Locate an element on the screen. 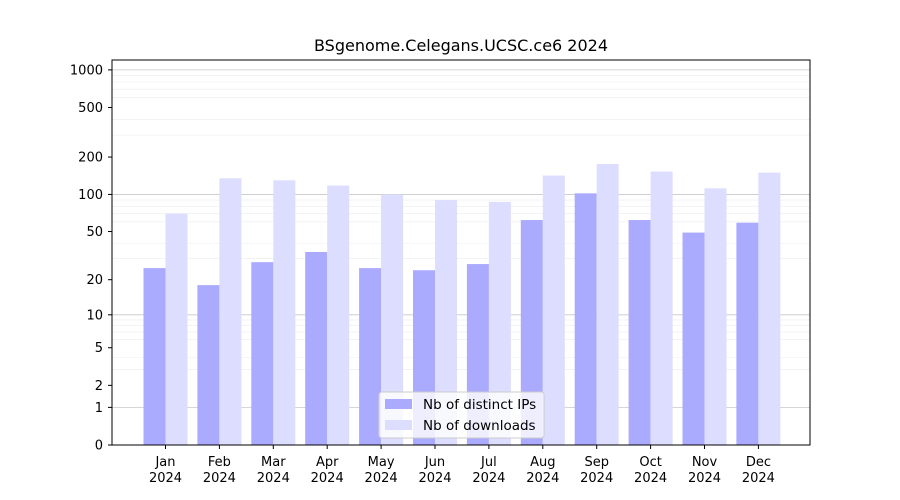 Image resolution: width=900 pixels, height=500 pixels. x-tick-label: Aug 2024 is located at coordinates (542, 470).